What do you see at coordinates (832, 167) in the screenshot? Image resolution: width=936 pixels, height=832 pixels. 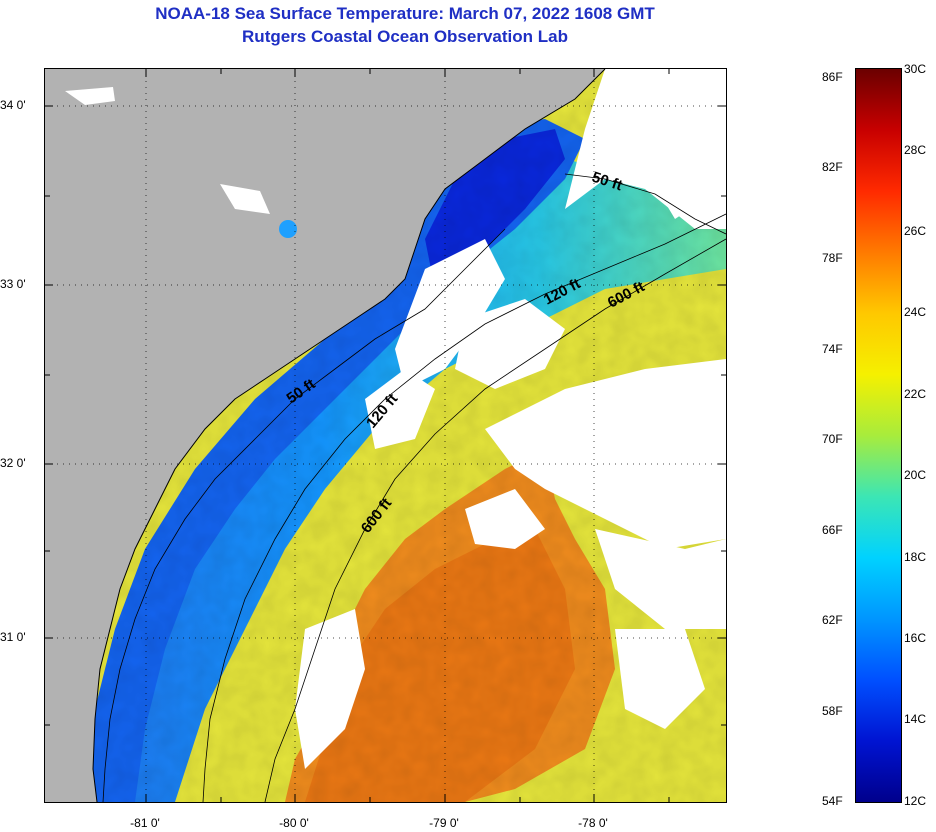 I see `colorbar-f-label: 82F` at bounding box center [832, 167].